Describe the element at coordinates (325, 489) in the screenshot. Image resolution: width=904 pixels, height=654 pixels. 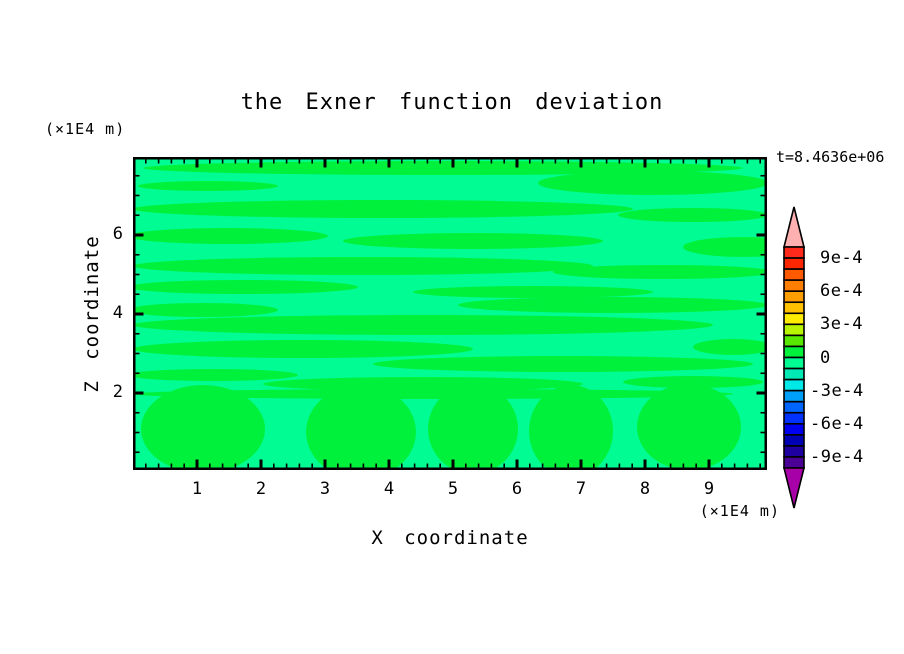
I see `x-tick-label: 3` at that location.